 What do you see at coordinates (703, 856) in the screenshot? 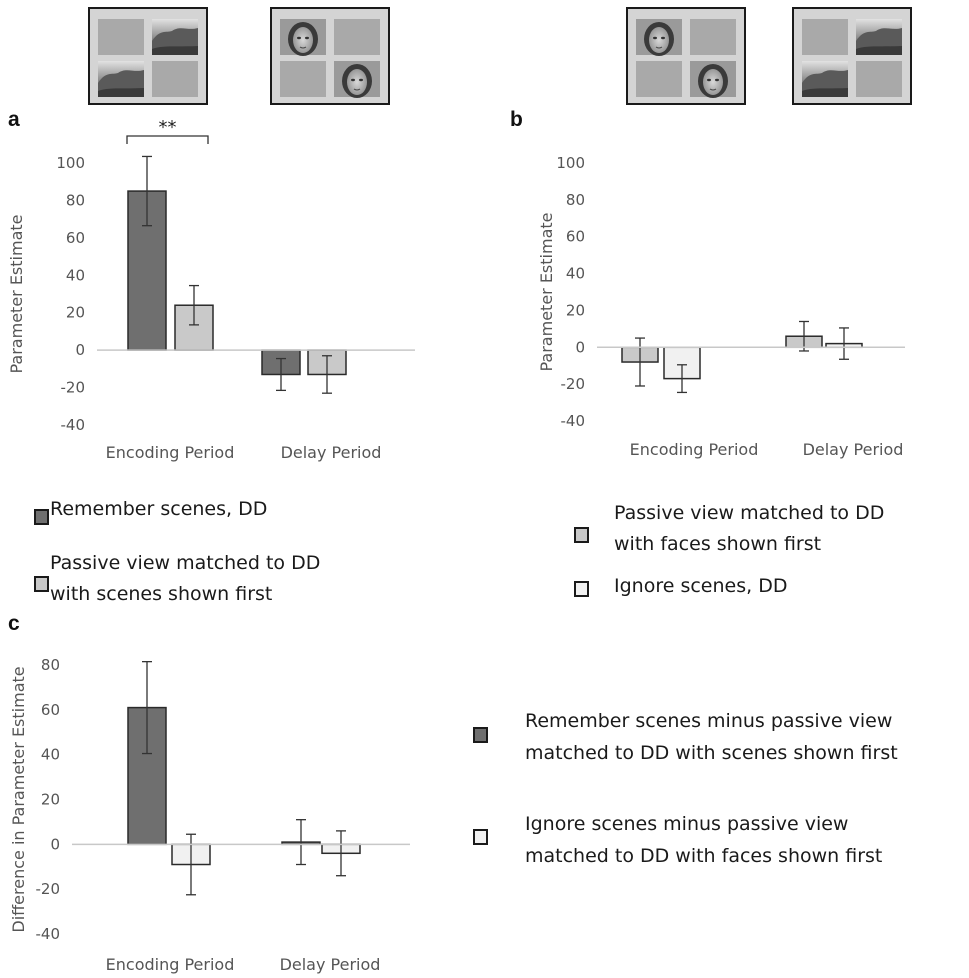
I see `legend-label: matched to DD with faces shown first` at bounding box center [703, 856].